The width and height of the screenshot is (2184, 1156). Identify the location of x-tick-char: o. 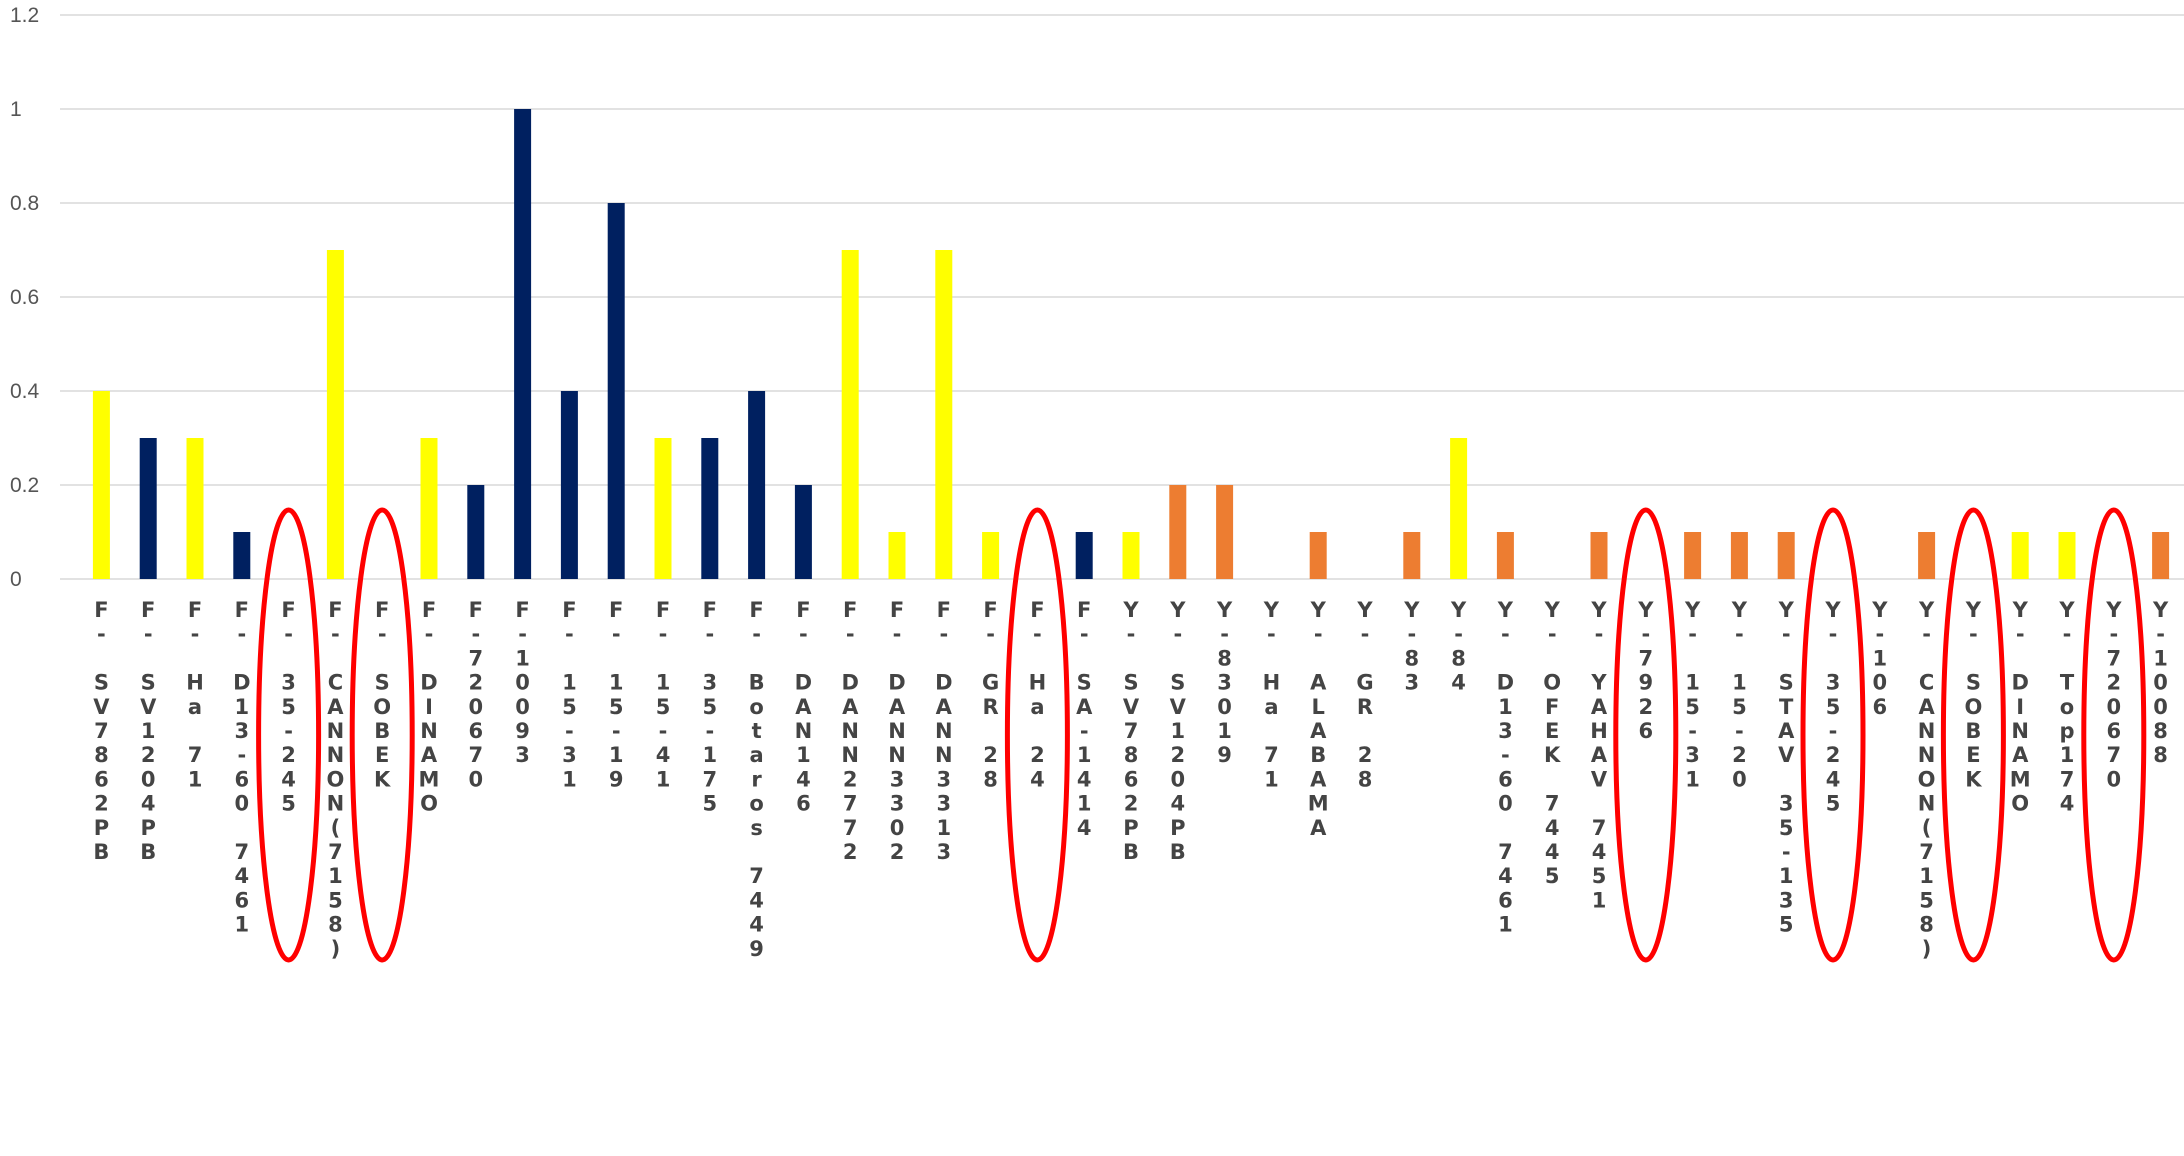
(2067, 707).